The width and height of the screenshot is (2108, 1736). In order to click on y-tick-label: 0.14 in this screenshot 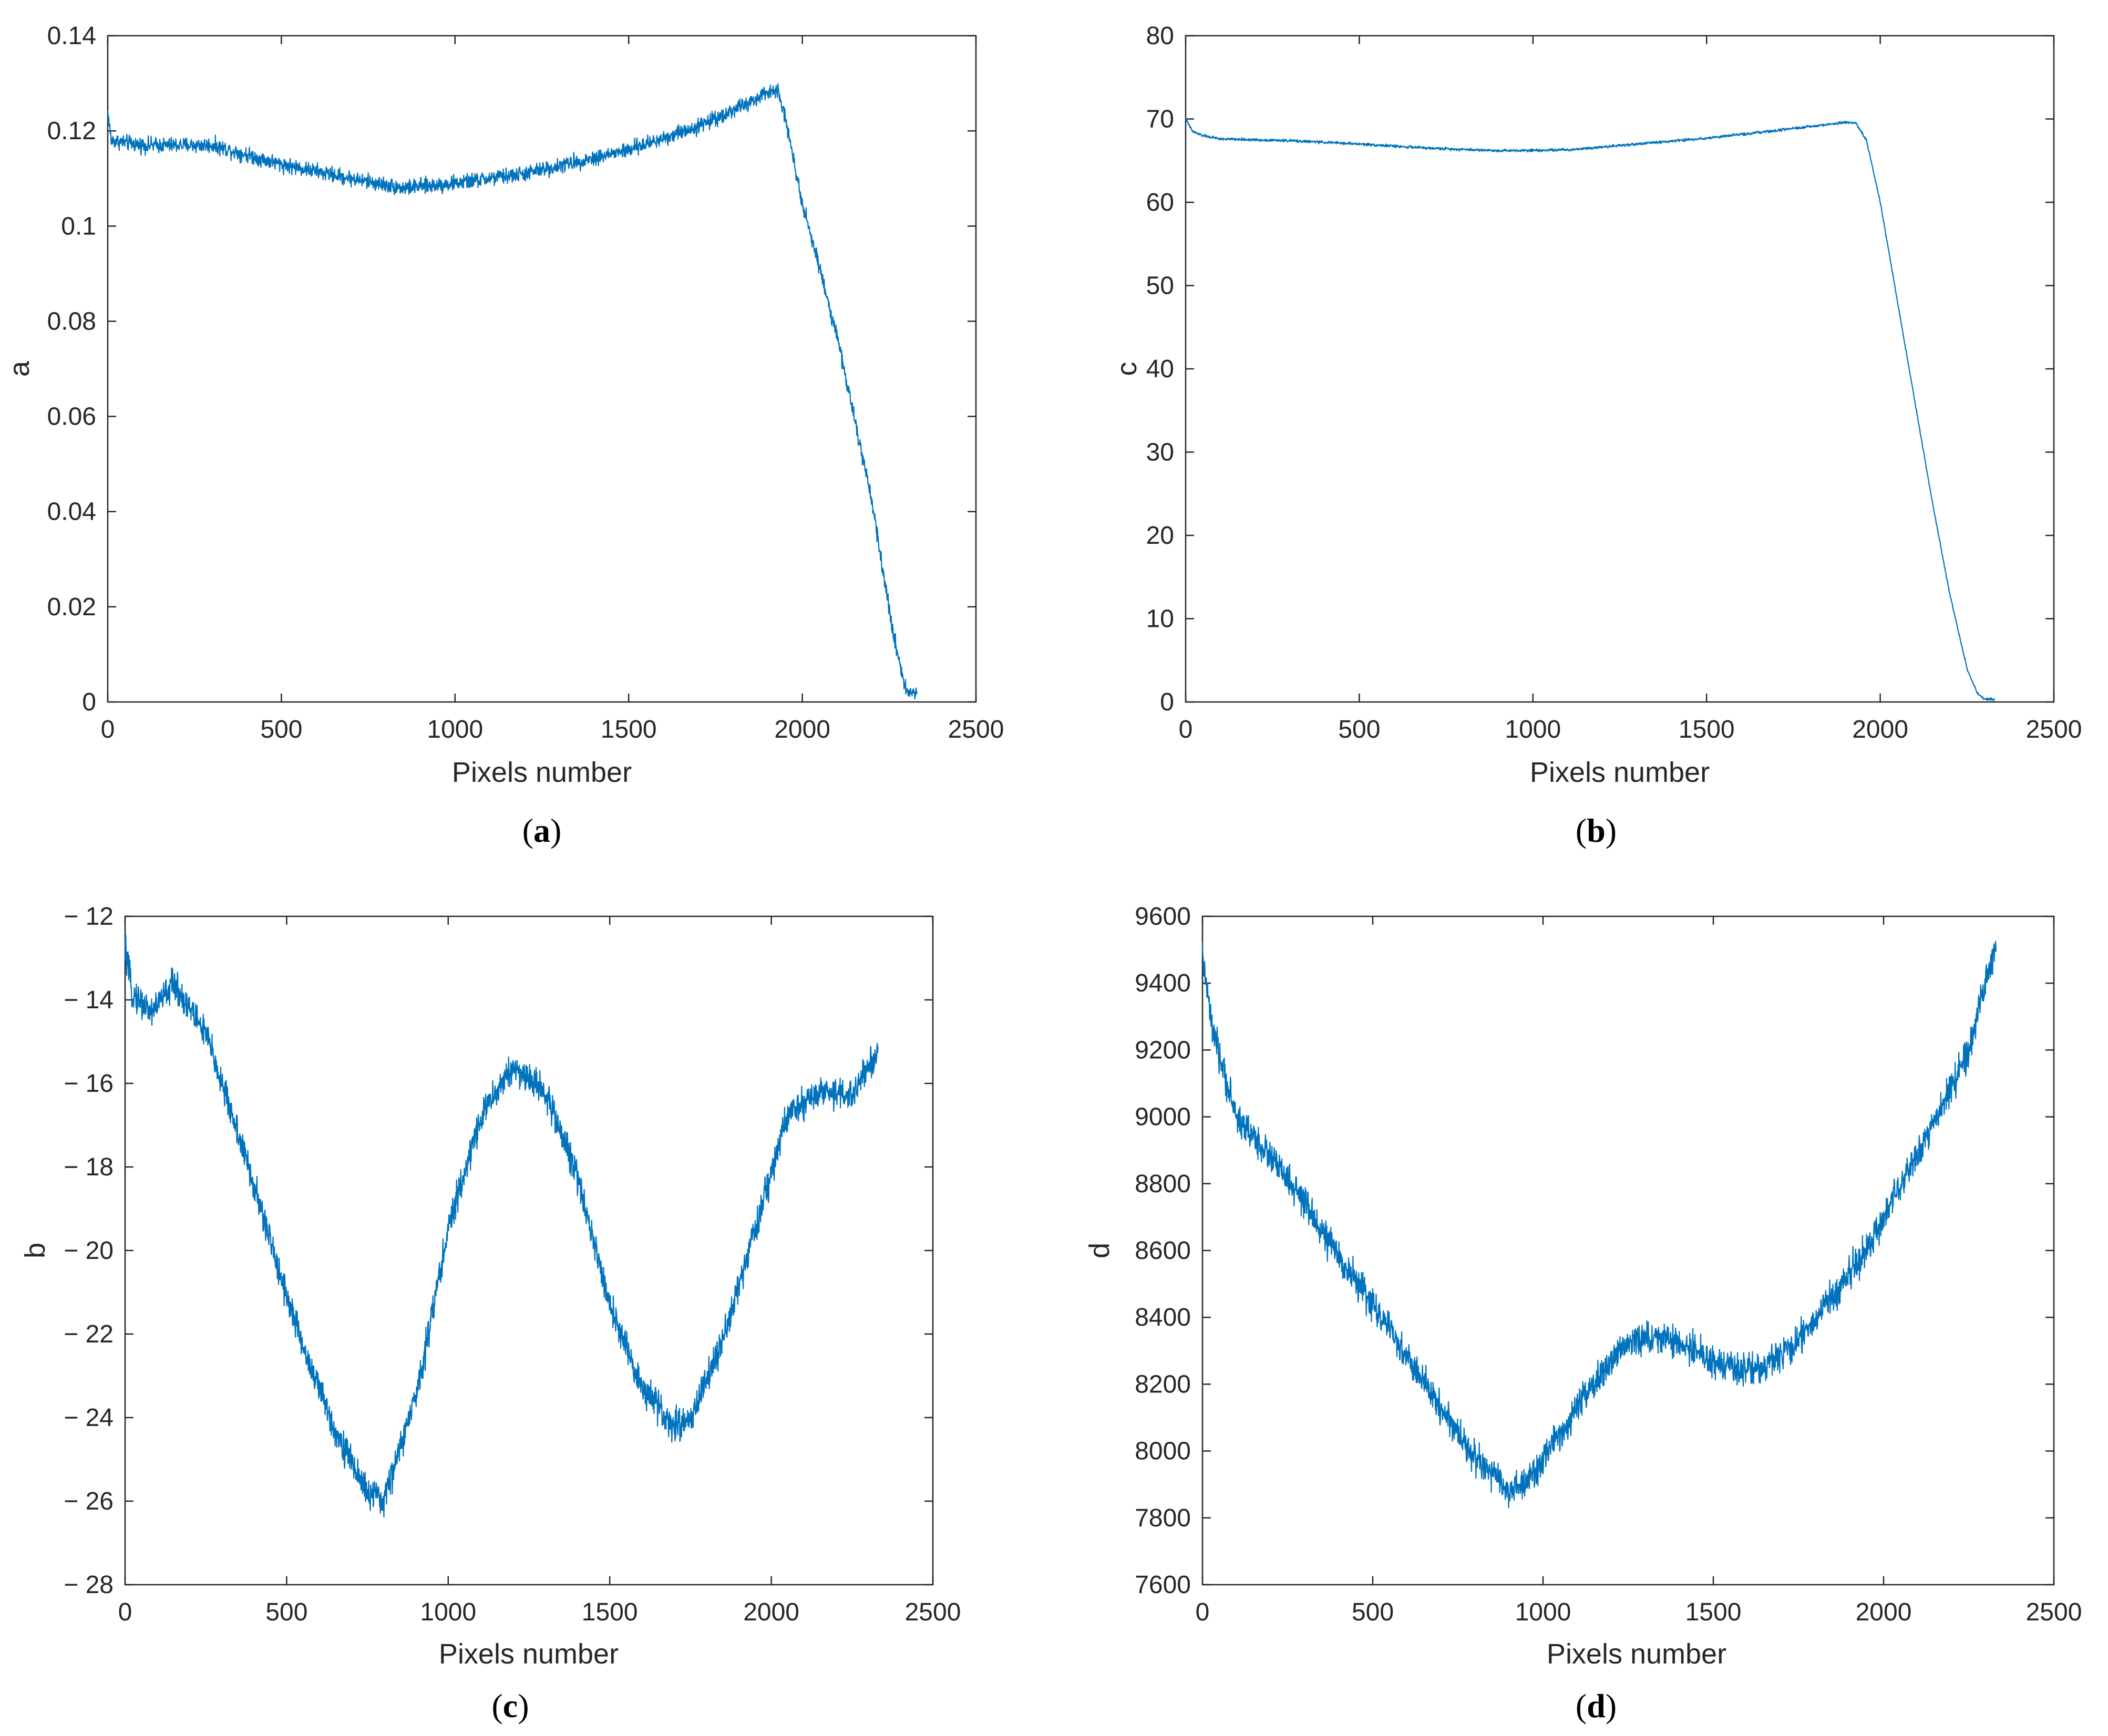, I will do `click(72, 36)`.